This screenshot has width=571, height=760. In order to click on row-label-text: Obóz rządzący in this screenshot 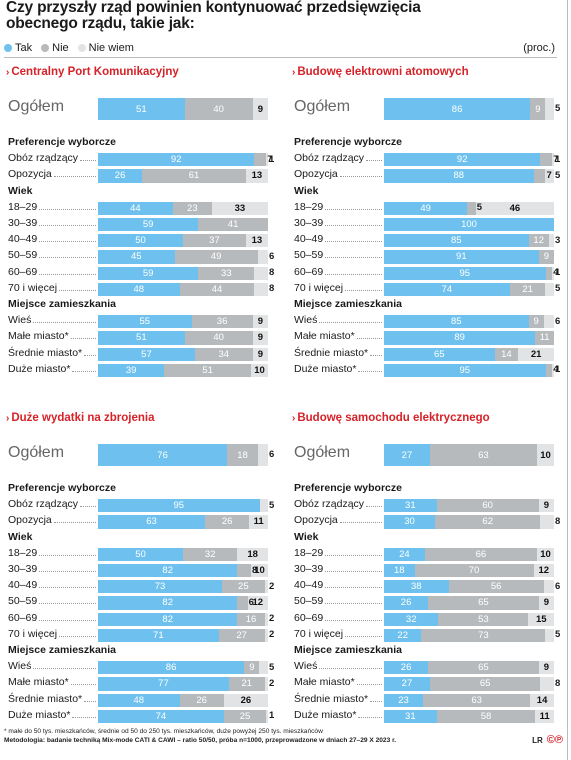, I will do `click(330, 504)`.